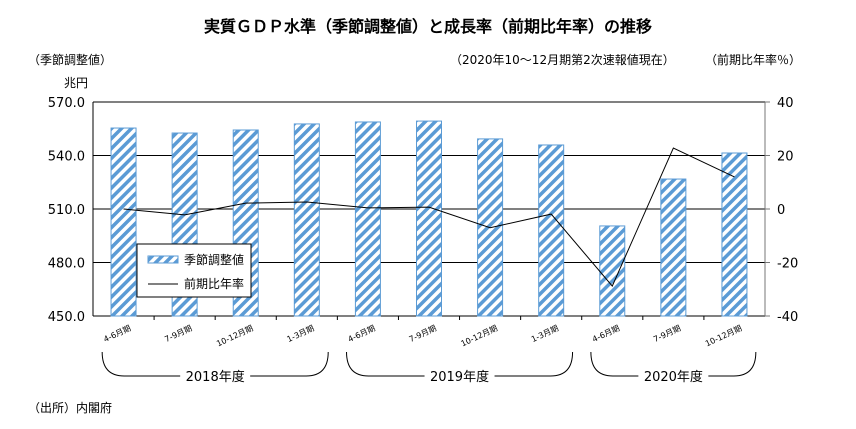 The width and height of the screenshot is (856, 429). What do you see at coordinates (66, 157) in the screenshot?
I see `left-tick-label: 540.0` at bounding box center [66, 157].